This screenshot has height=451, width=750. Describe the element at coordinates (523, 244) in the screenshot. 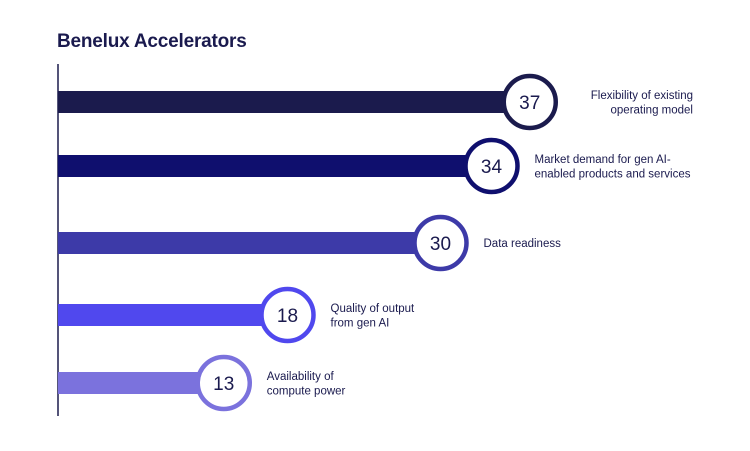

I see `category-label: Data readiness` at that location.